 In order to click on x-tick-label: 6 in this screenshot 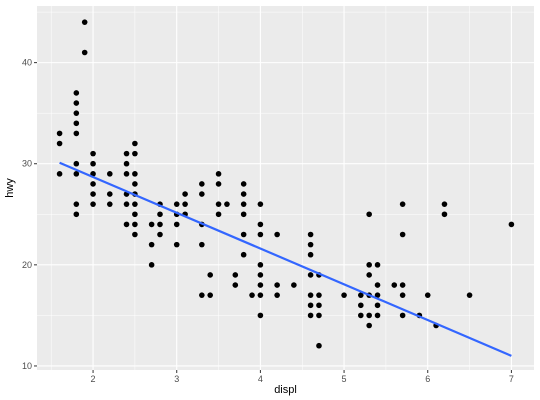, I will do `click(427, 379)`.